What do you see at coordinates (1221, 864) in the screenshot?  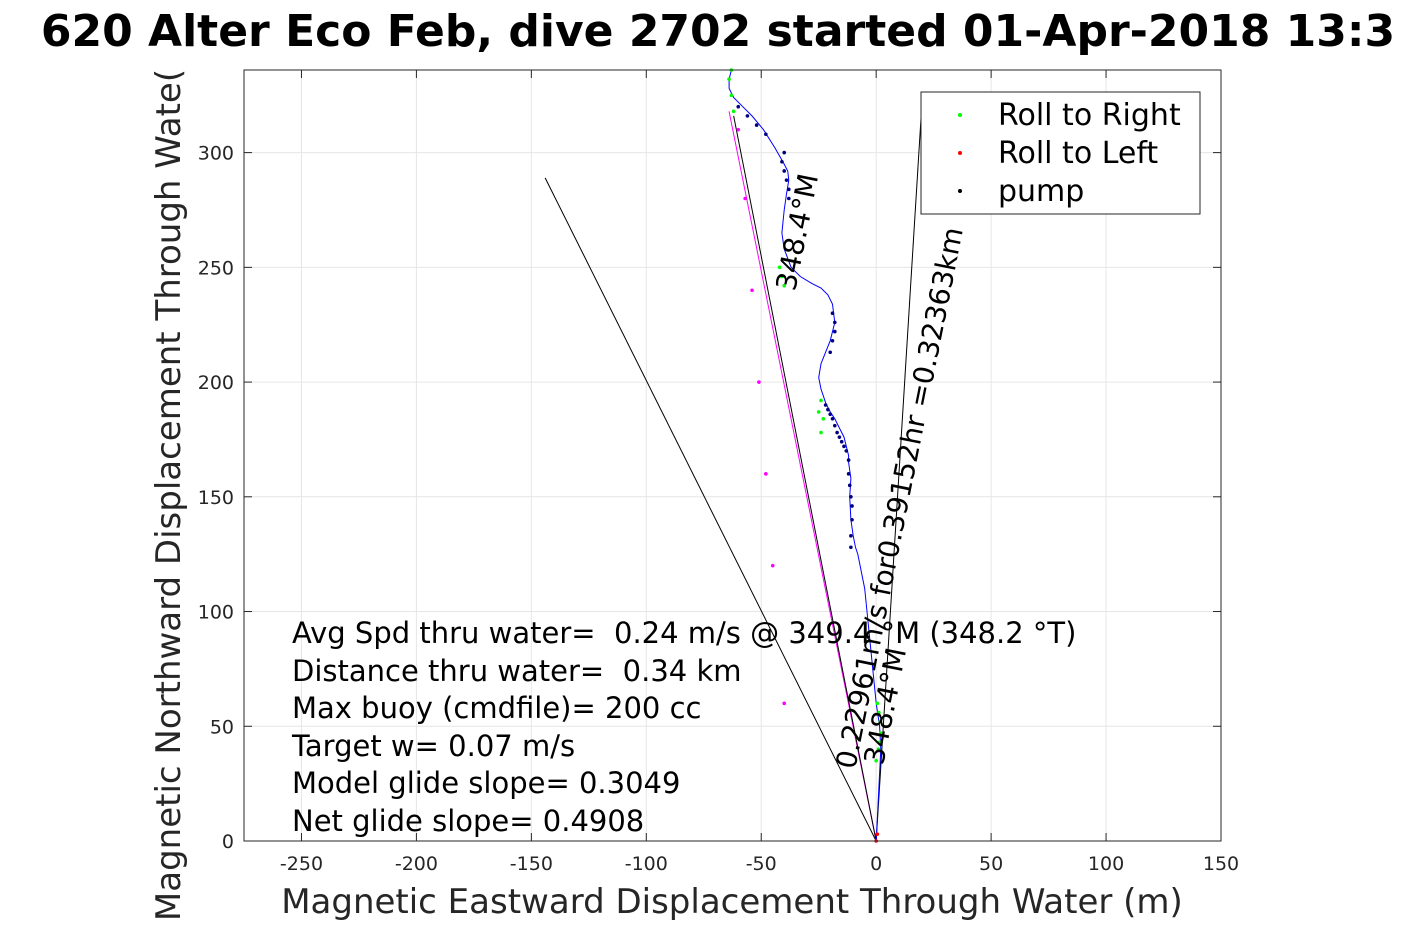 I see `x-tick-label: 150` at bounding box center [1221, 864].